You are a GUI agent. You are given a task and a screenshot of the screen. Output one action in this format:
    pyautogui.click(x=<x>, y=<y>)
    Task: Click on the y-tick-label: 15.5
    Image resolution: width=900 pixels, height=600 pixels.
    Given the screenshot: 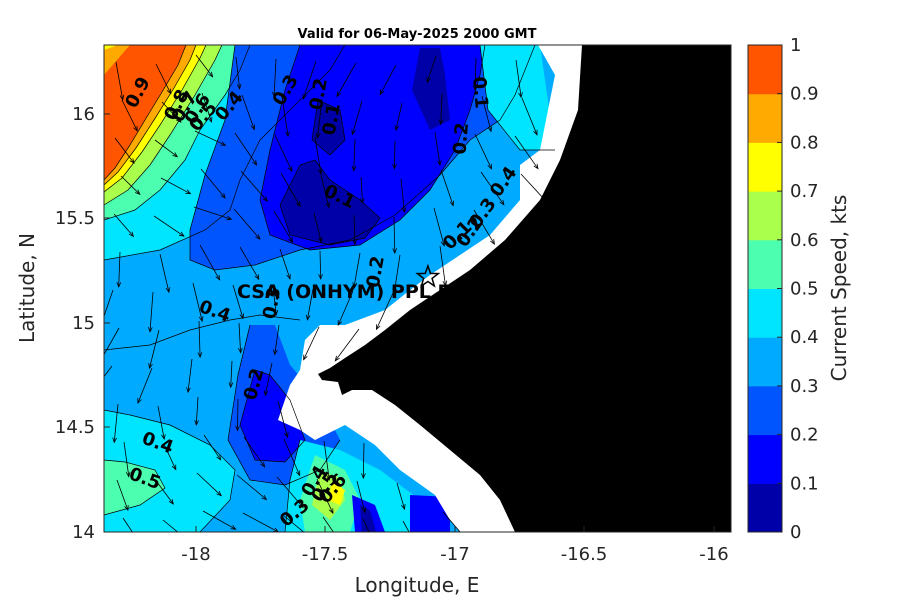 What is the action you would take?
    pyautogui.click(x=75, y=218)
    